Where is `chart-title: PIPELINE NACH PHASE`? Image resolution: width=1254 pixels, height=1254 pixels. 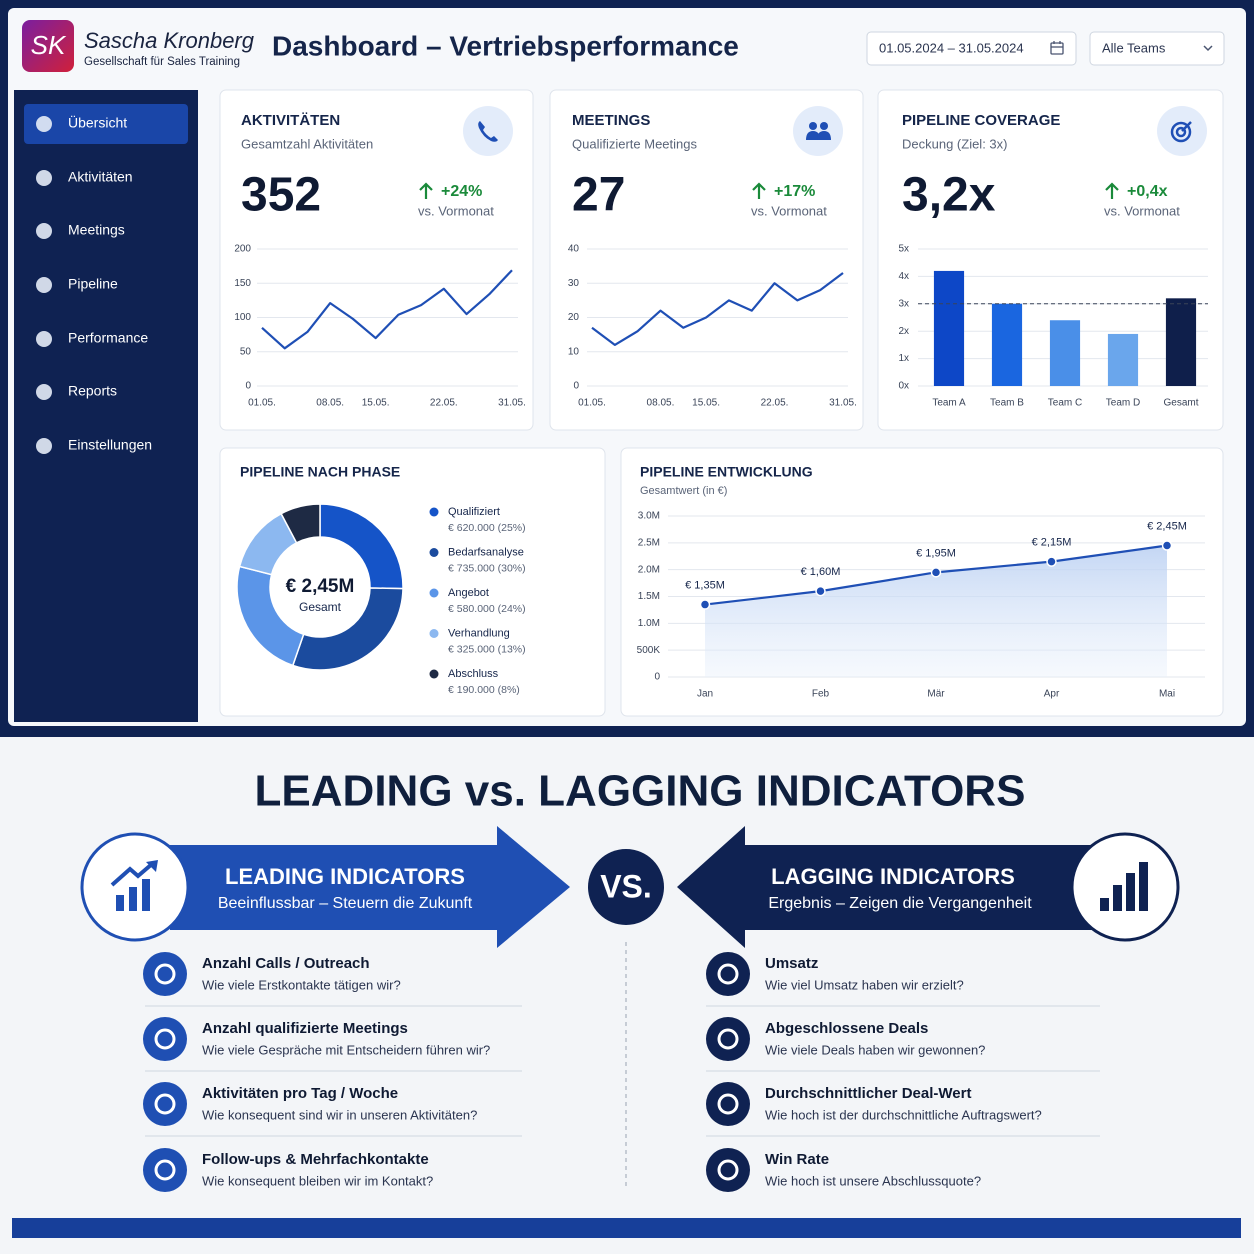
chart-title: PIPELINE NACH PHASE is located at coordinates (320, 472).